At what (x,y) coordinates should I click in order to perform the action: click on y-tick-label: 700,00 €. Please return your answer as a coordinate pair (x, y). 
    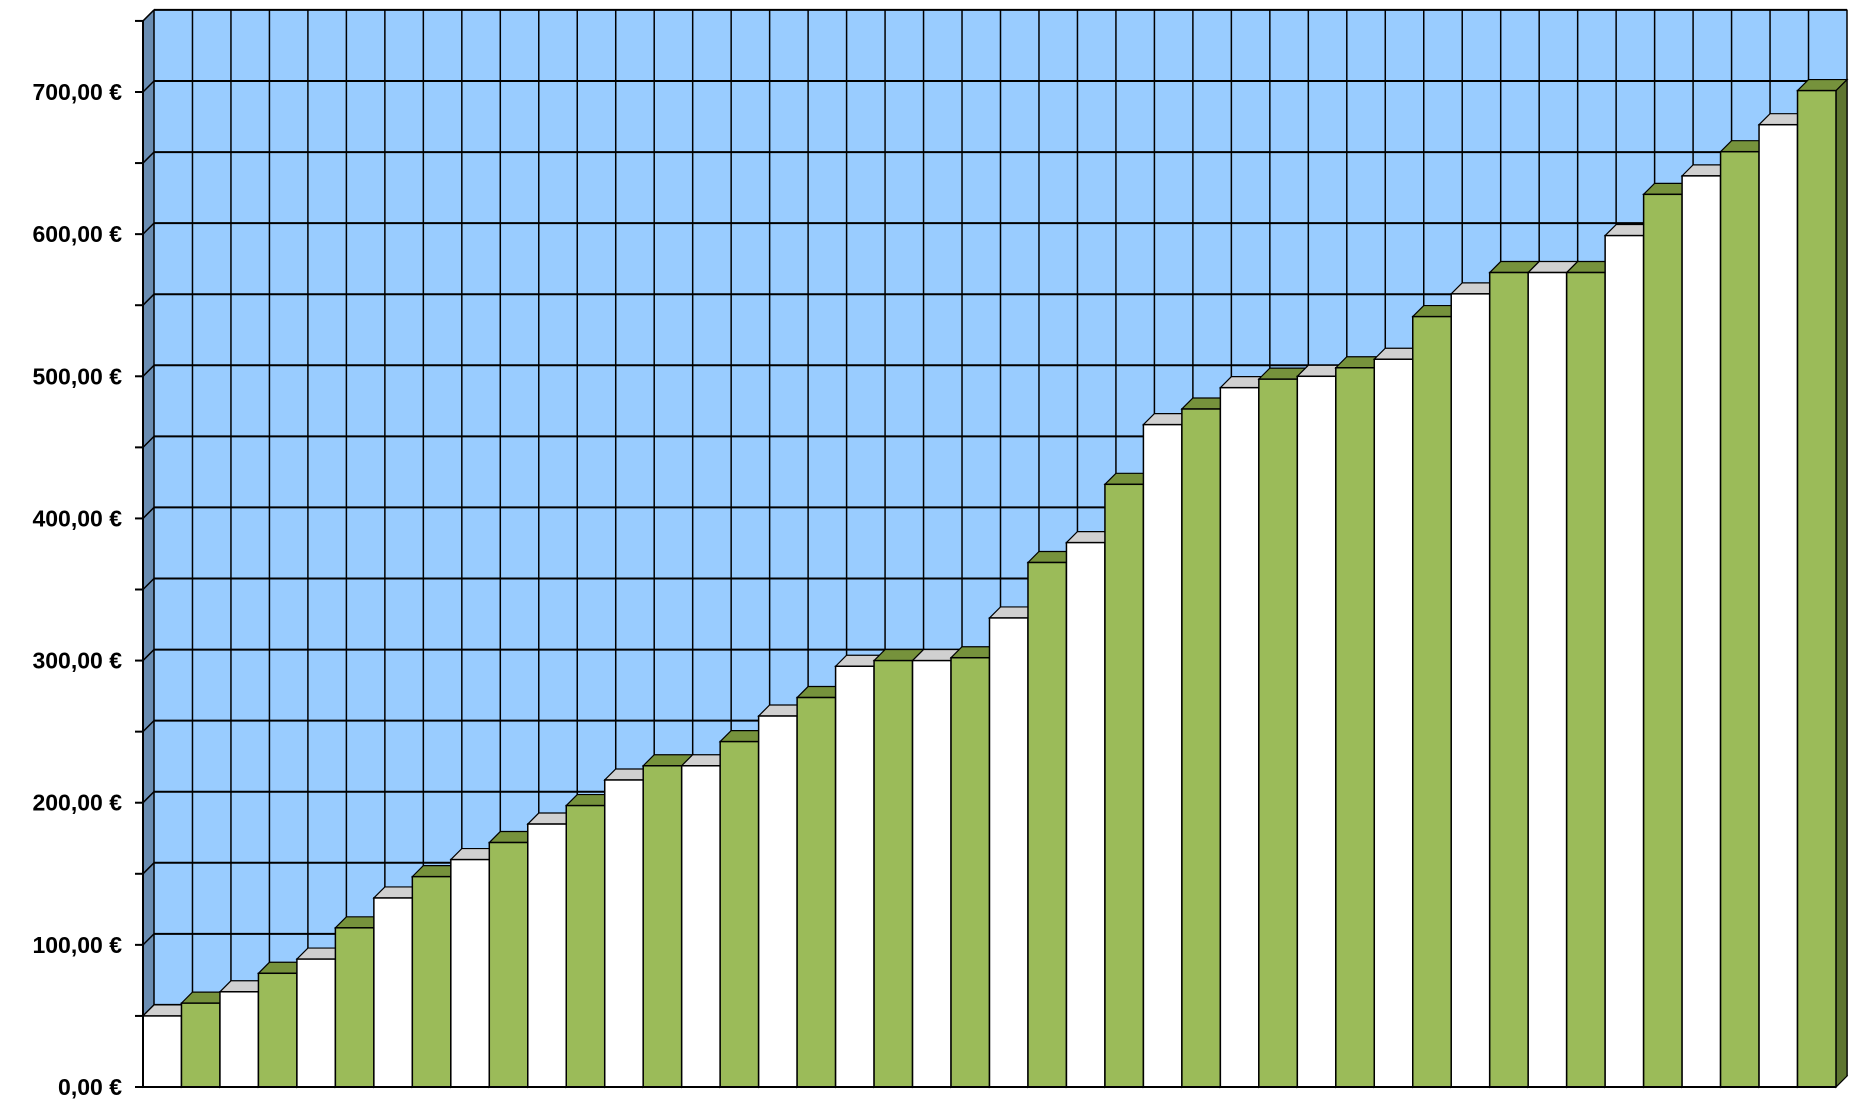
    Looking at the image, I should click on (77, 92).